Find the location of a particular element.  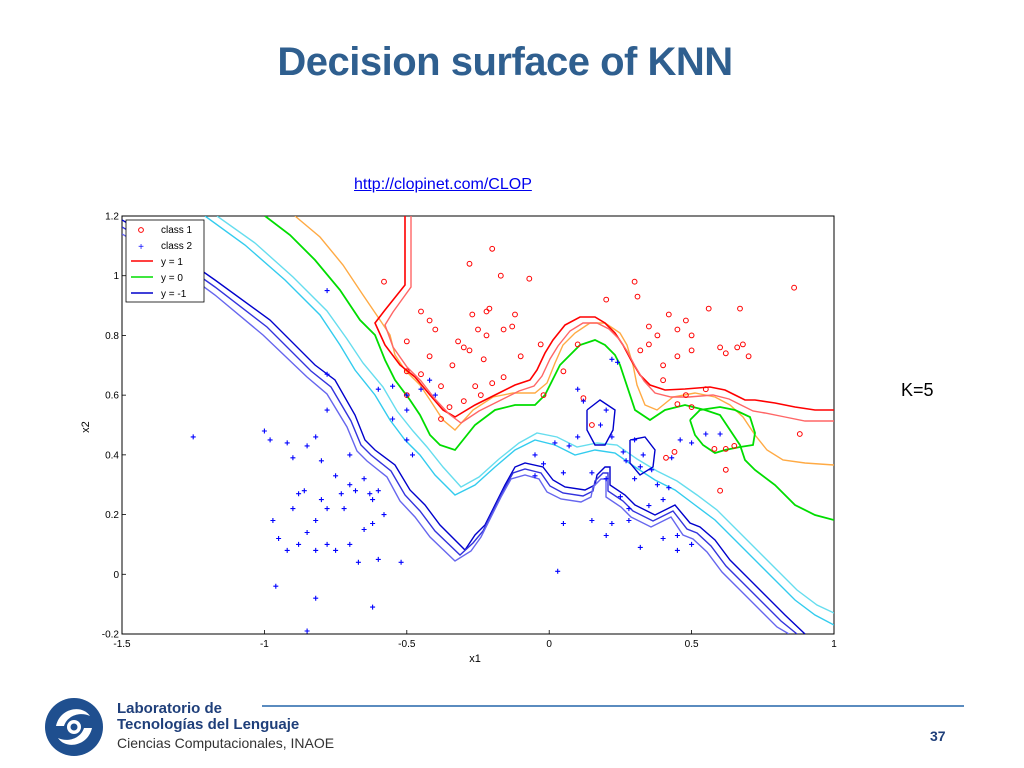

org-line-2: Tecnologías del Lenguaje is located at coordinates (208, 724).